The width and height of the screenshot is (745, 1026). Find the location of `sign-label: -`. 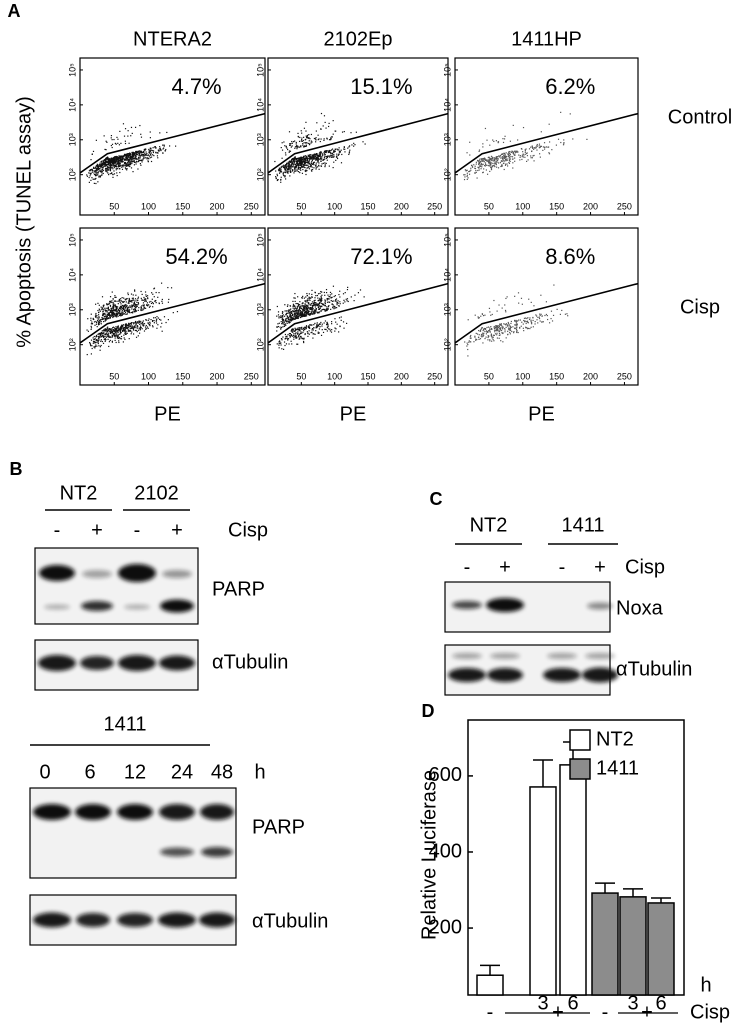

sign-label: - is located at coordinates (57, 530).